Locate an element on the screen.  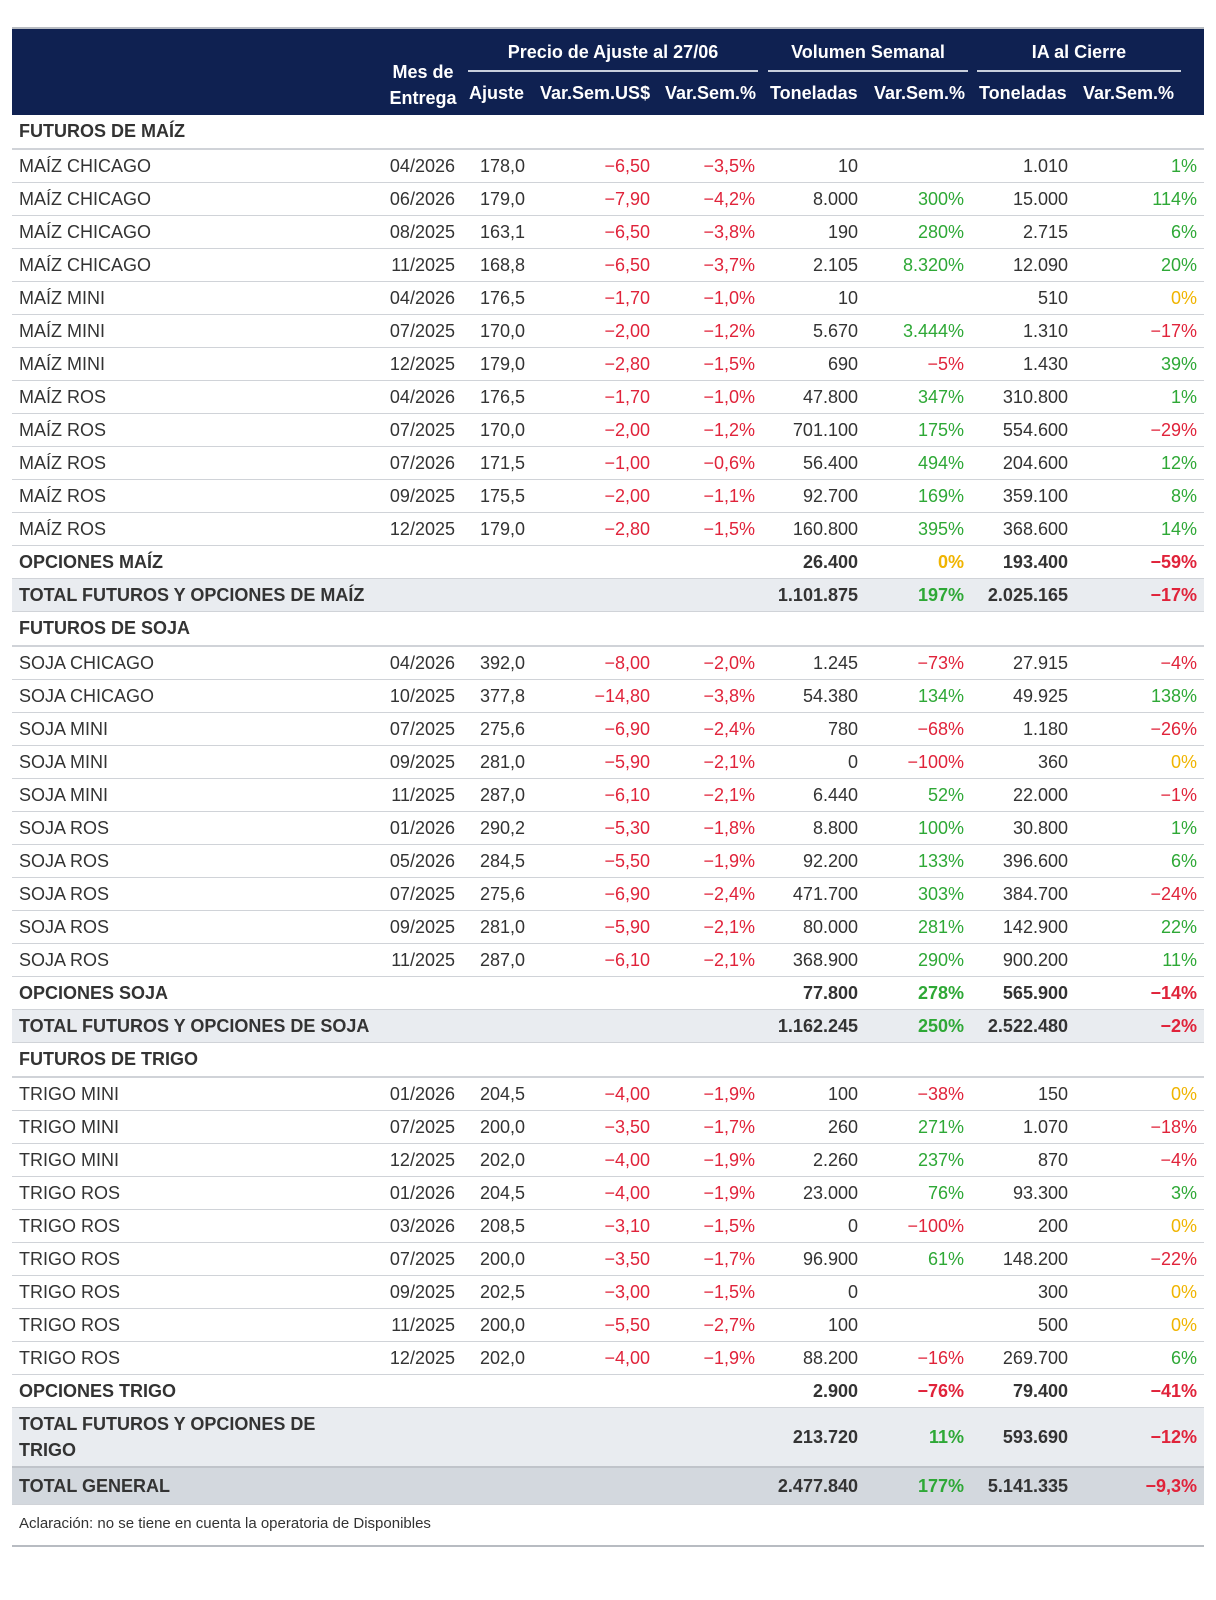
row-label: TOTAL FUTUROS Y OPCIONES DE SOJA is located at coordinates (194, 1026).